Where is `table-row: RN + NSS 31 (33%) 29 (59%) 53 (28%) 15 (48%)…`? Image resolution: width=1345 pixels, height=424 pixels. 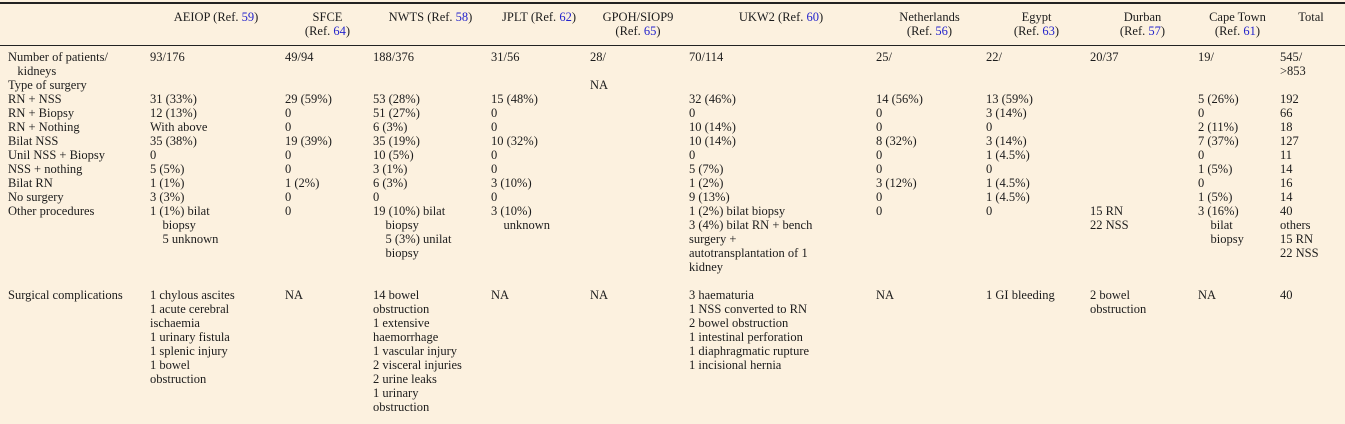 table-row: RN + NSS 31 (33%) 29 (59%) 53 (28%) 15 (48%)… is located at coordinates (672, 99).